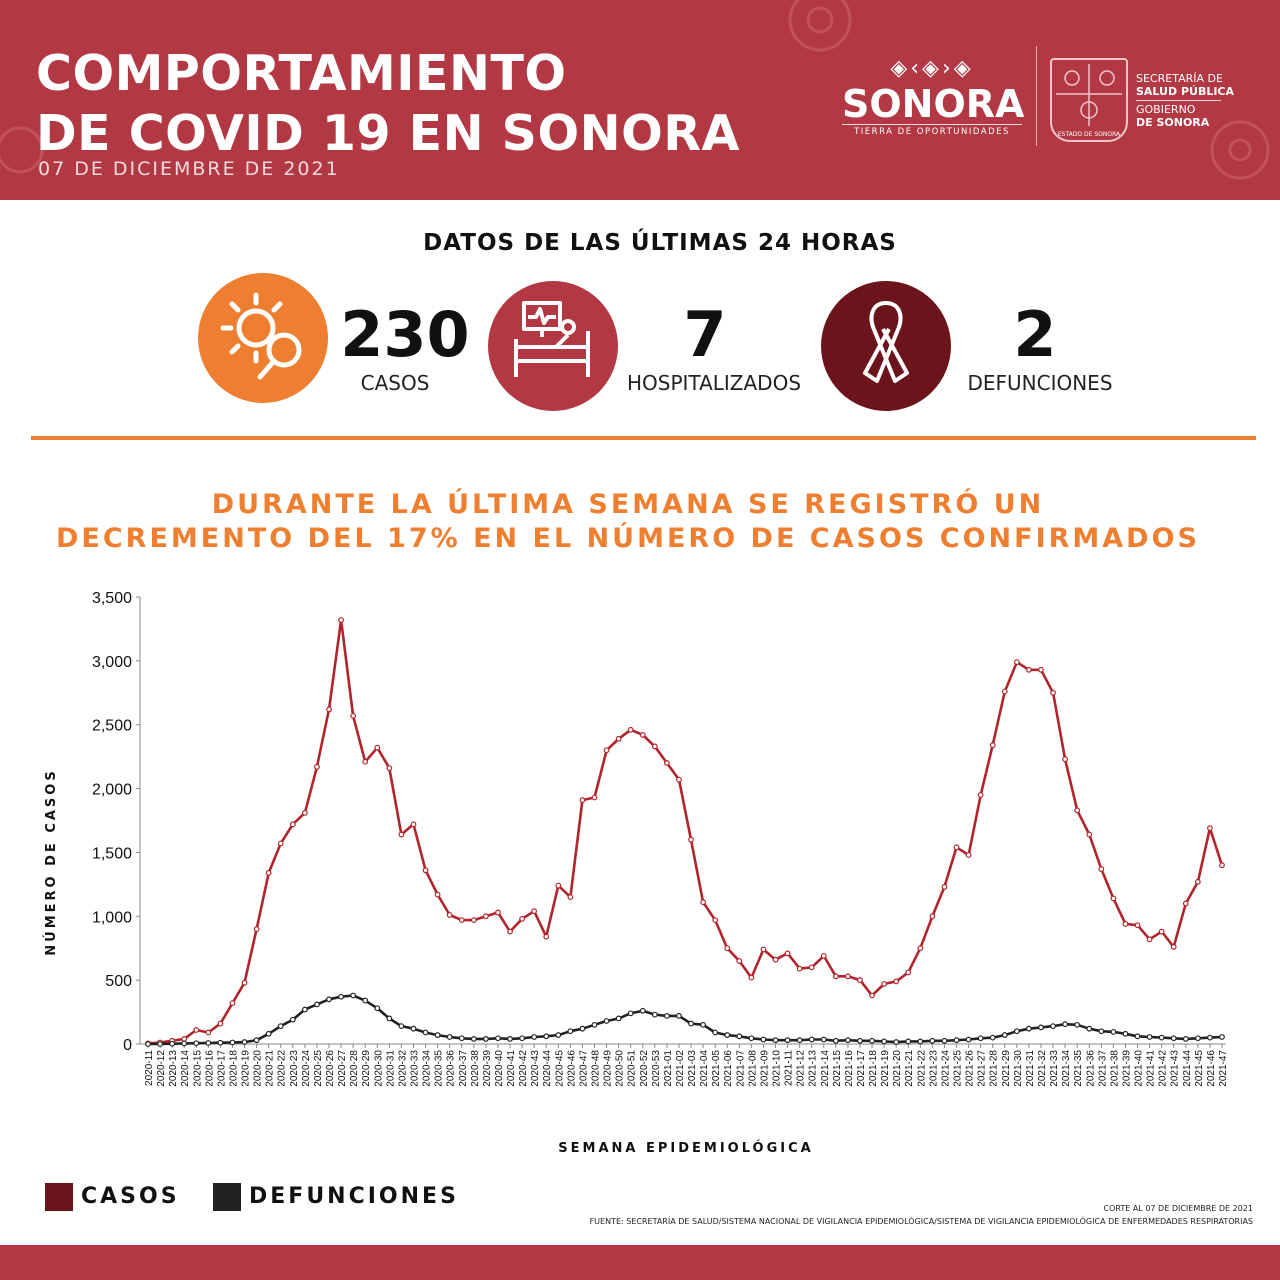  I want to click on x-tick-label: 2020-26, so click(330, 1068).